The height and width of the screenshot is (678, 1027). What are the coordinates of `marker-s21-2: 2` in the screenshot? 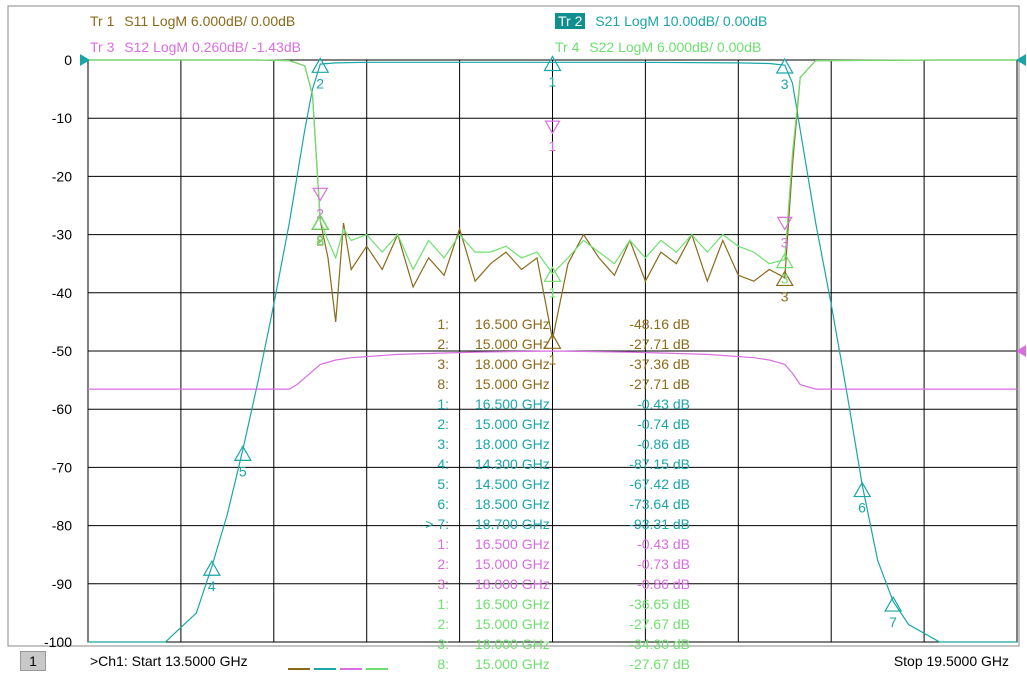 It's located at (320, 74).